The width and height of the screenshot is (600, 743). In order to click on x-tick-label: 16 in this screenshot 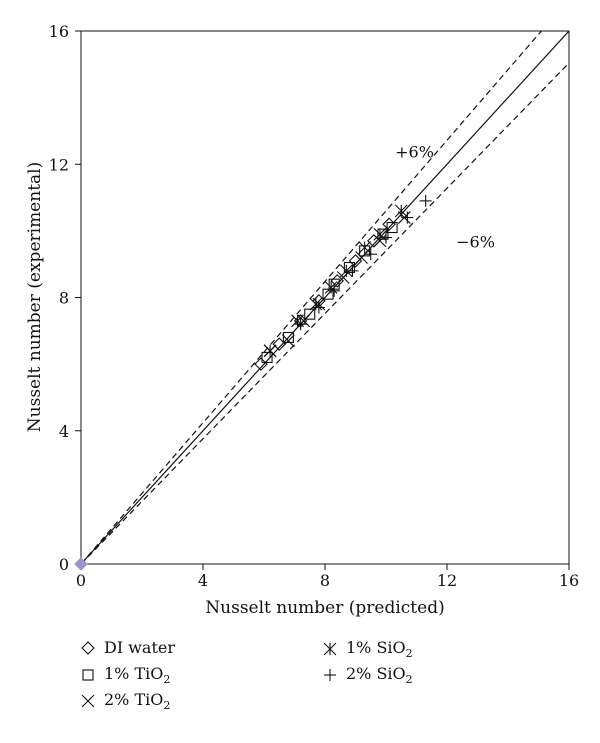, I will do `click(569, 580)`.